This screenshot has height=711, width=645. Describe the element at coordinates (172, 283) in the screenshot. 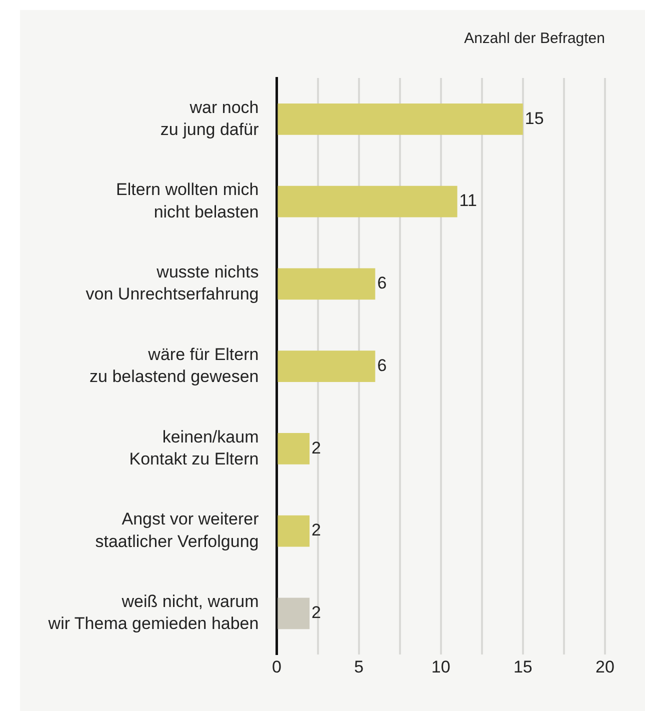

I see `y-tick-label: wusste nichts von Unrechtserfahrung` at that location.